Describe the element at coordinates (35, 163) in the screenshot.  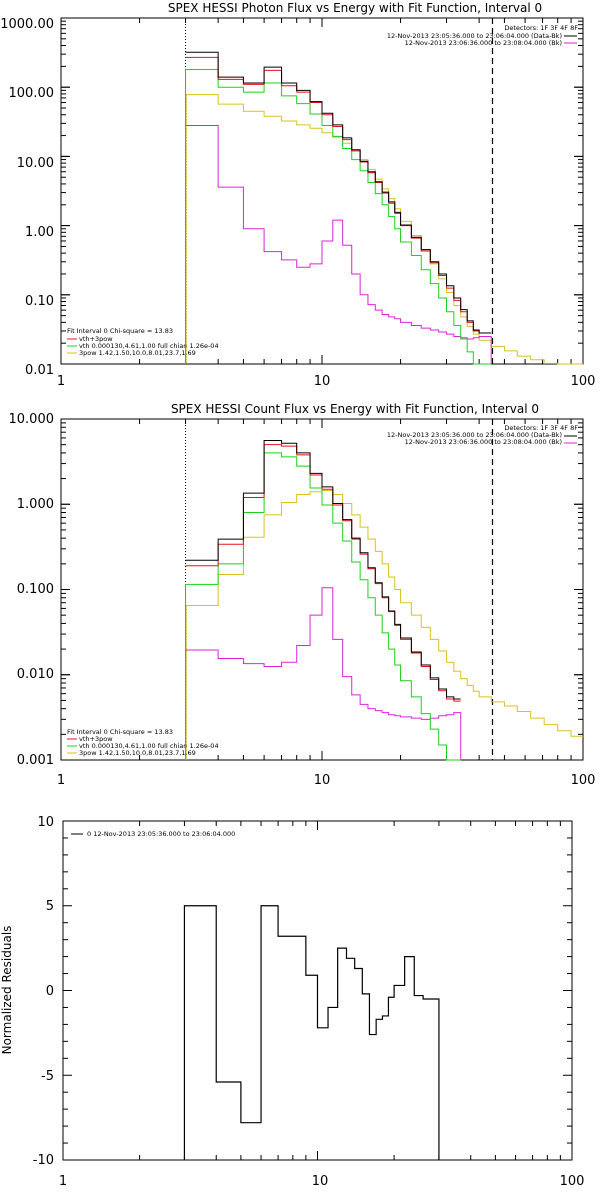
I see `photon-y-tick-label: 10.00` at that location.